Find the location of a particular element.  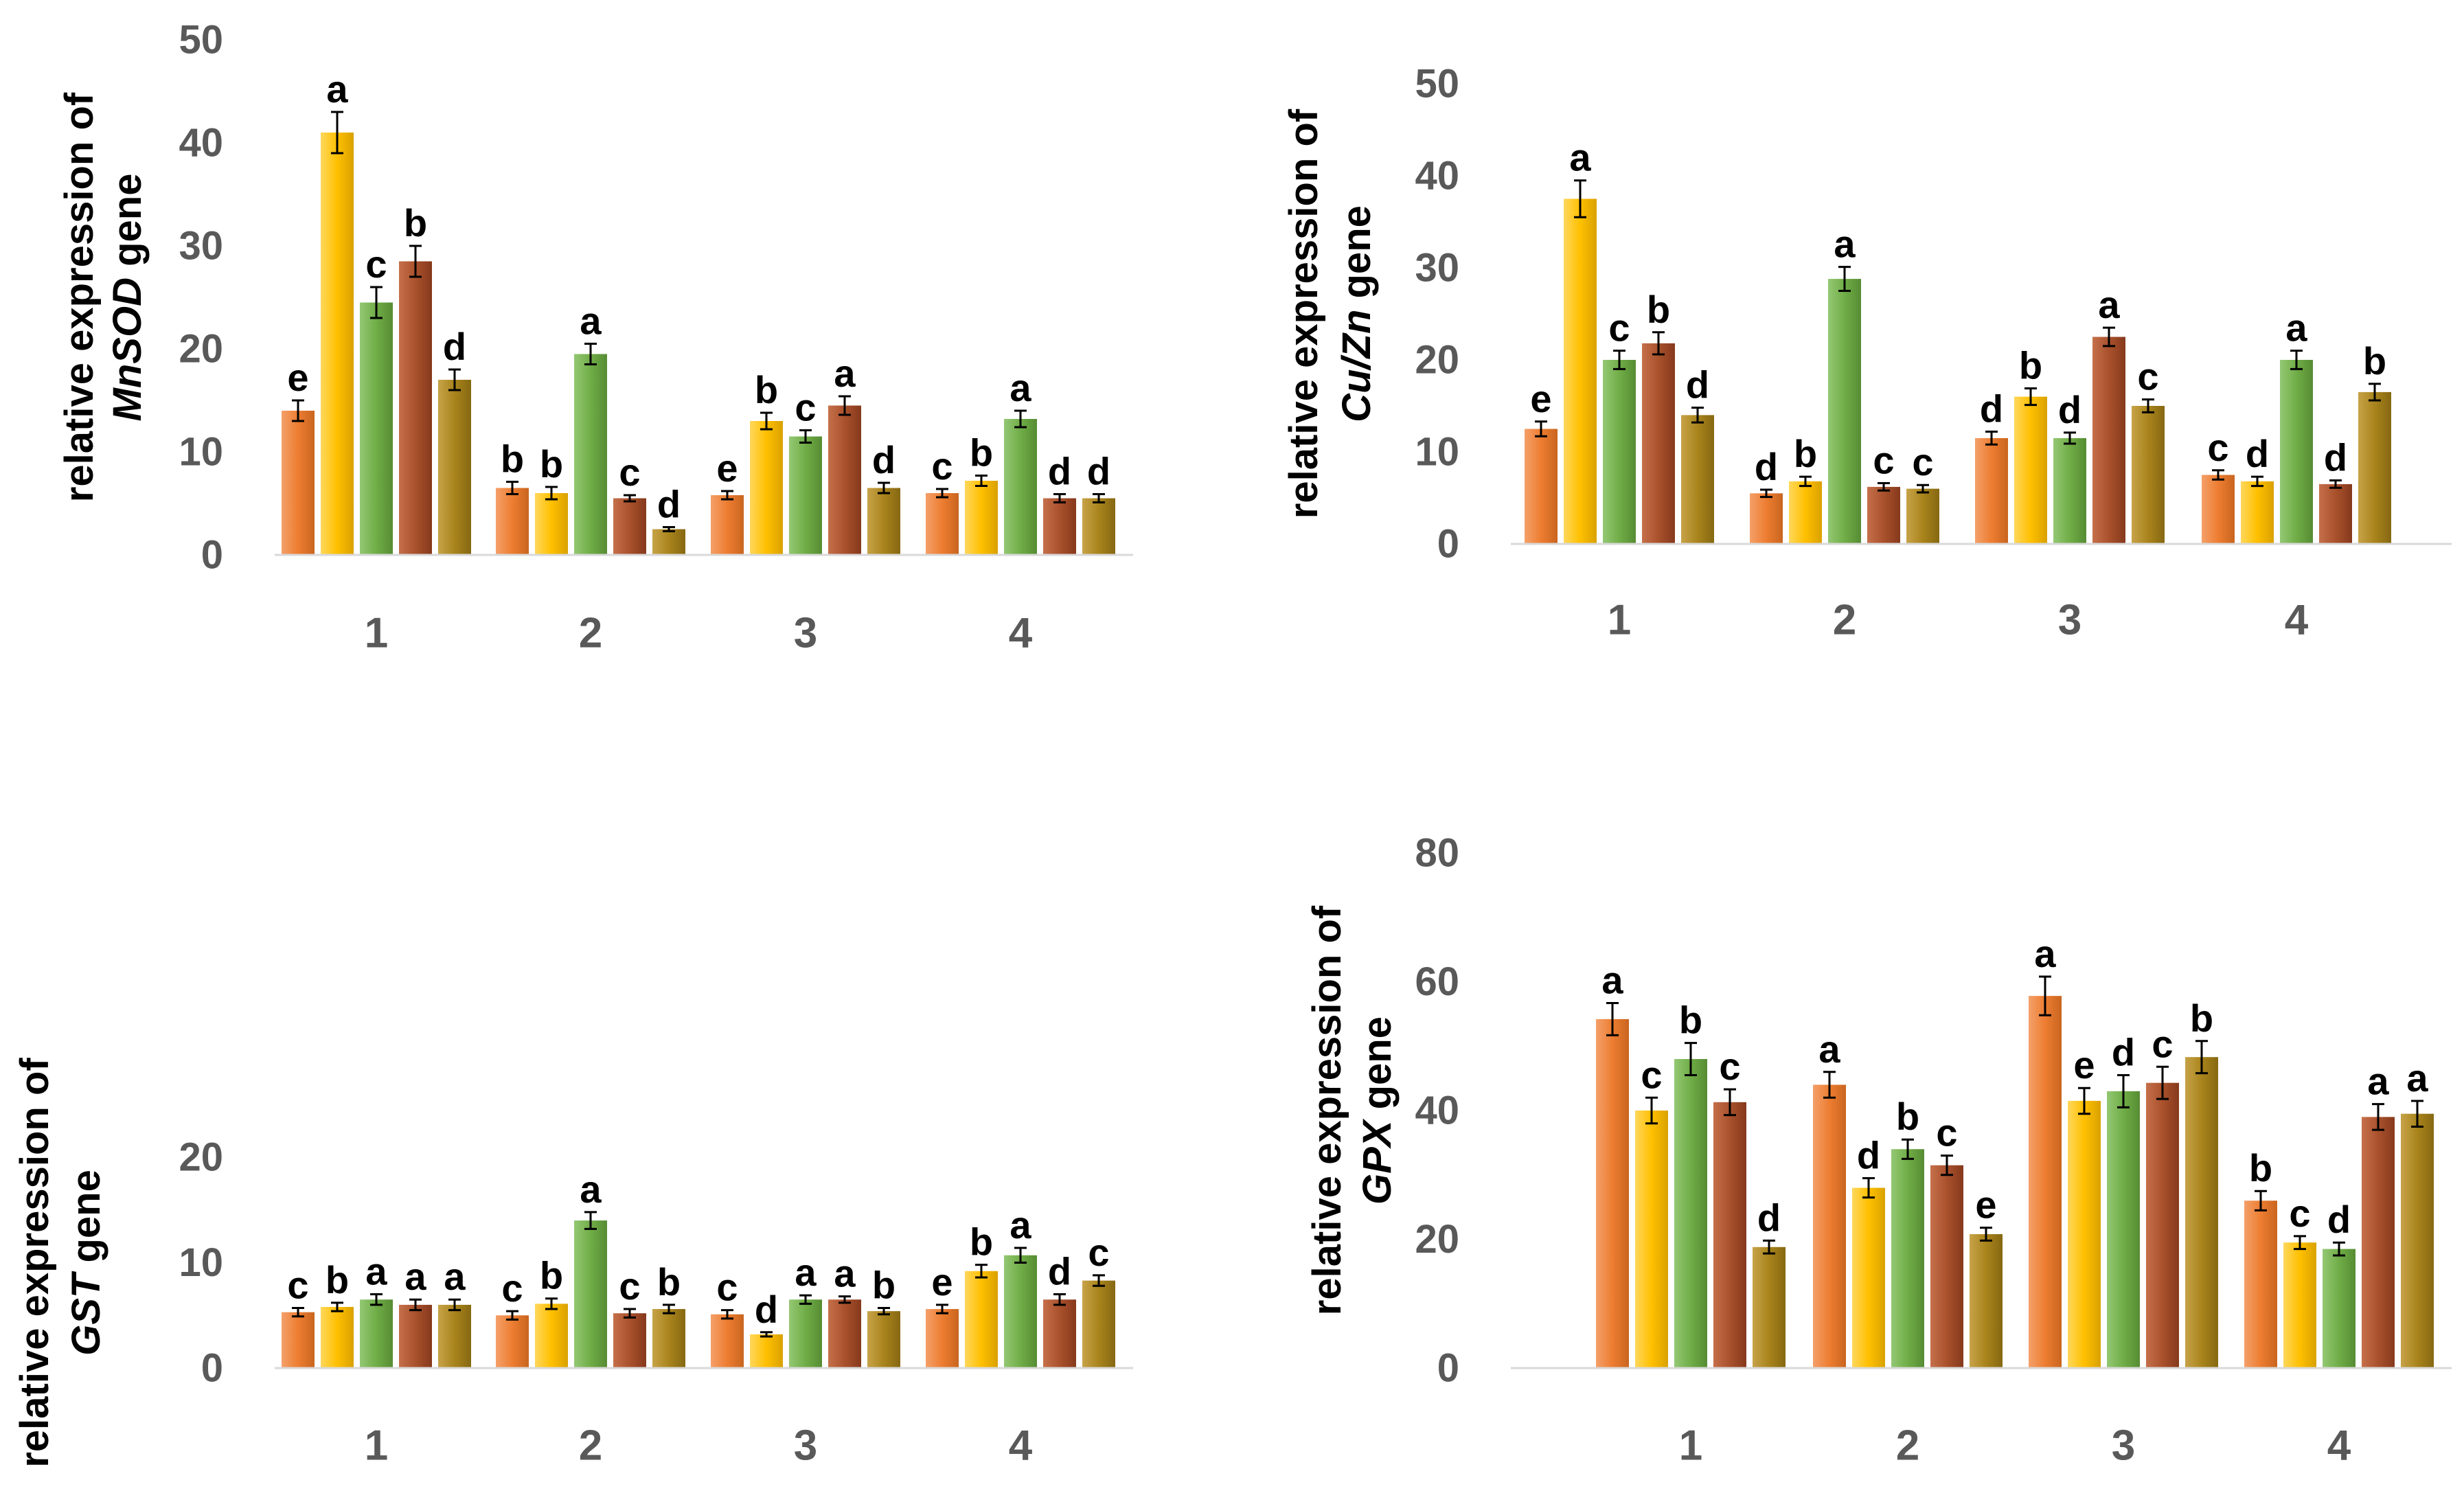

y-tick-label: 80 is located at coordinates (1437, 854).